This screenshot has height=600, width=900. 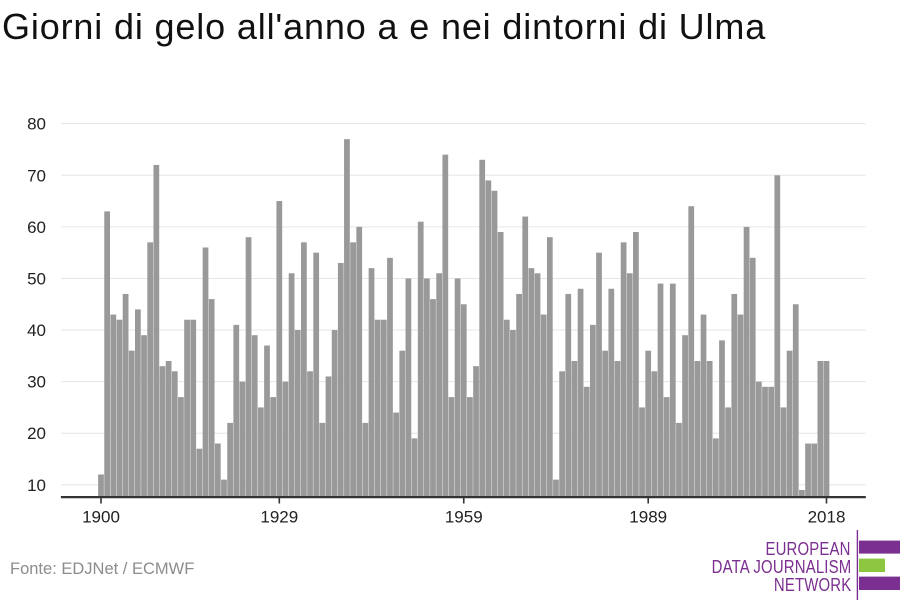 I want to click on svg-text: 40, so click(x=36, y=330).